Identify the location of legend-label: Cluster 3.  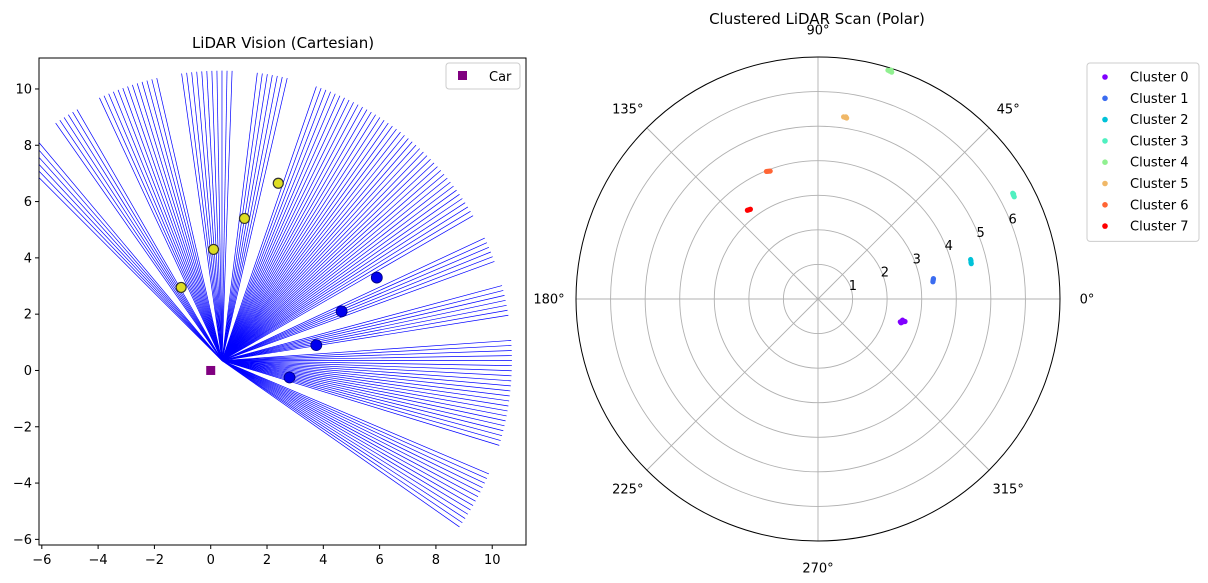
(1159, 141).